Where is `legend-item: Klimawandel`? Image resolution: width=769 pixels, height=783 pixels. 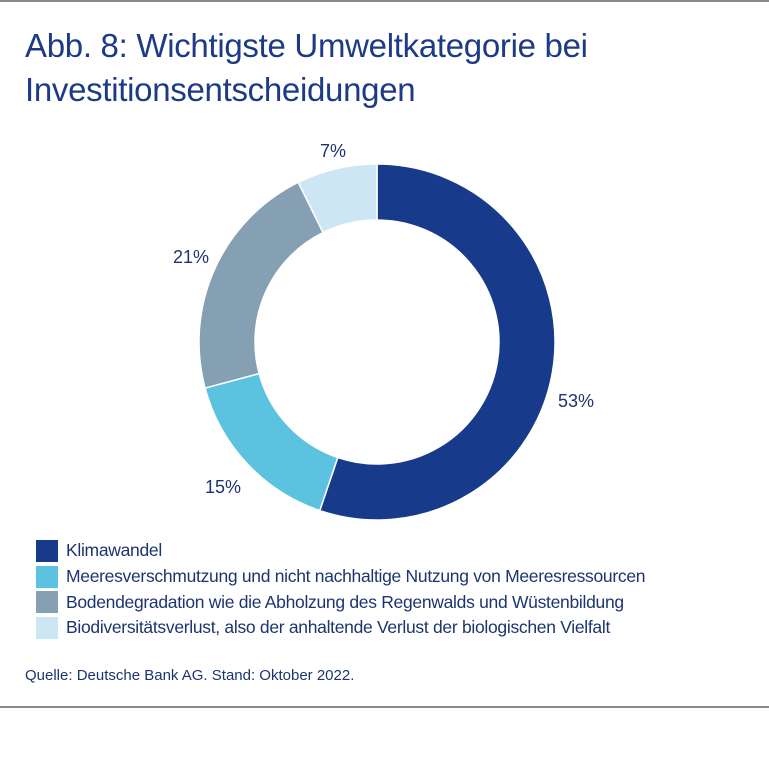 legend-item: Klimawandel is located at coordinates (340, 551).